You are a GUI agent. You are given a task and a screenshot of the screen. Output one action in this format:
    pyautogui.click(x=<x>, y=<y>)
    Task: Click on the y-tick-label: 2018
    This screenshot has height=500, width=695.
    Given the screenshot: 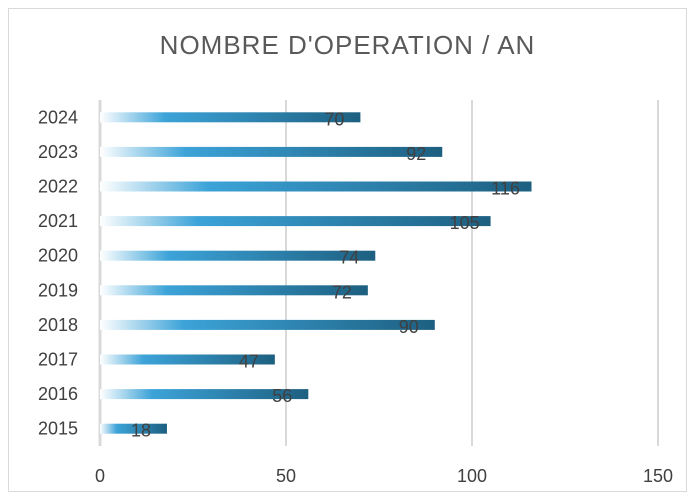 What is the action you would take?
    pyautogui.click(x=58, y=325)
    